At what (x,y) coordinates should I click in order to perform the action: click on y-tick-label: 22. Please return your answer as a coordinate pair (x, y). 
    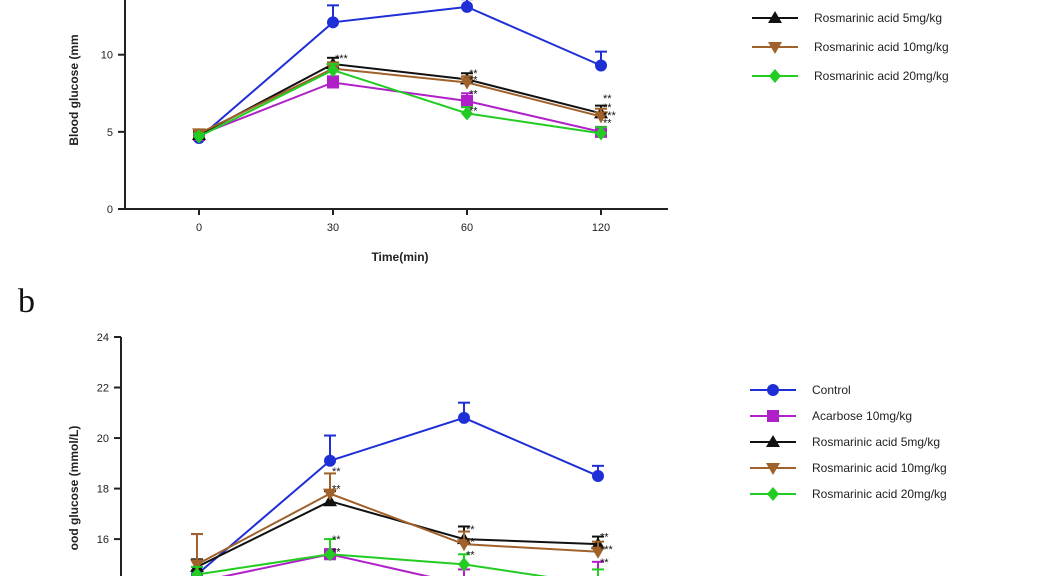
    Looking at the image, I should click on (103, 389).